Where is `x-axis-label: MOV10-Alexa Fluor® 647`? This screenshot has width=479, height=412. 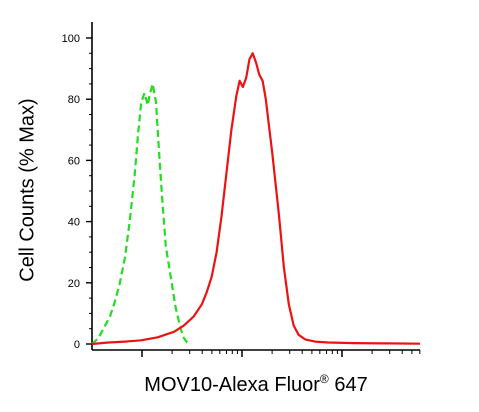 x-axis-label: MOV10-Alexa Fluor® 647 is located at coordinates (256, 384).